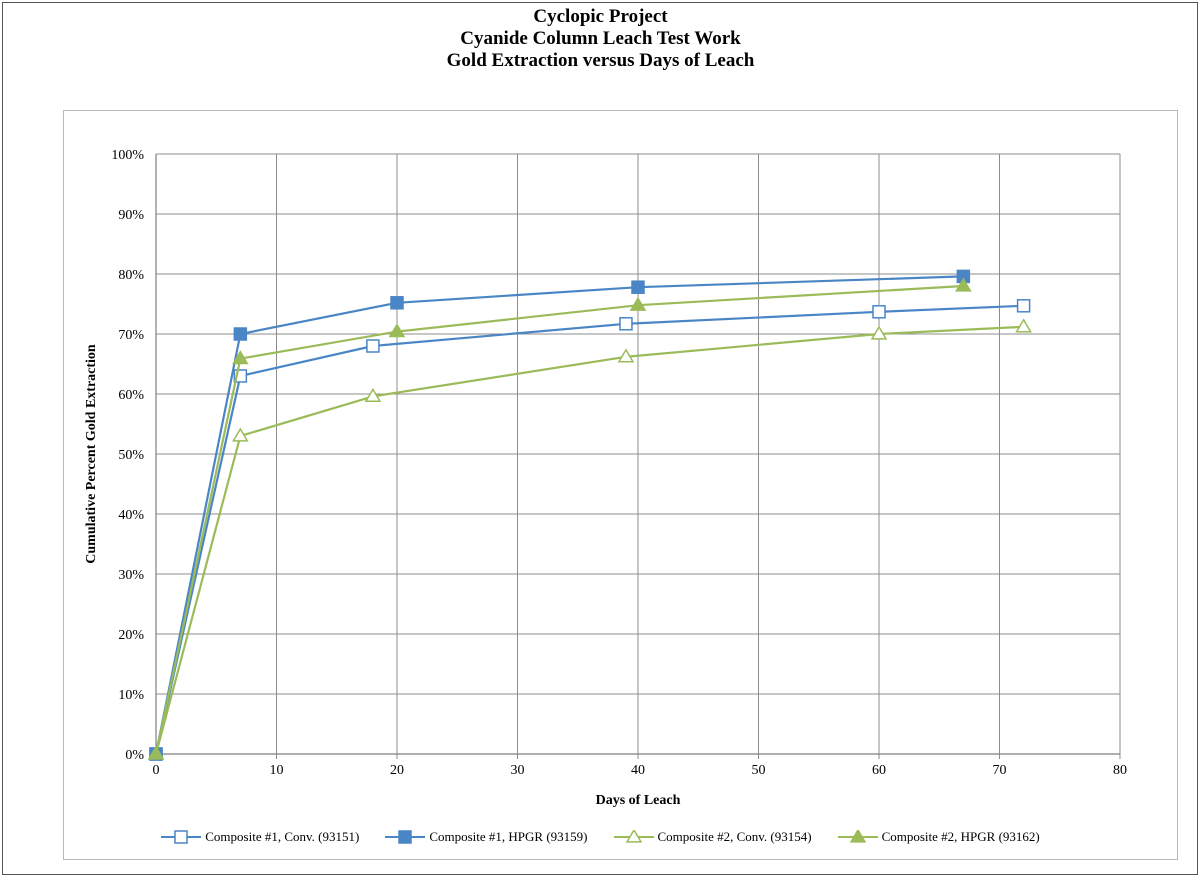 This screenshot has height=878, width=1201. What do you see at coordinates (508, 836) in the screenshot?
I see `legend-label: Composite #1, HPGR (93159)` at bounding box center [508, 836].